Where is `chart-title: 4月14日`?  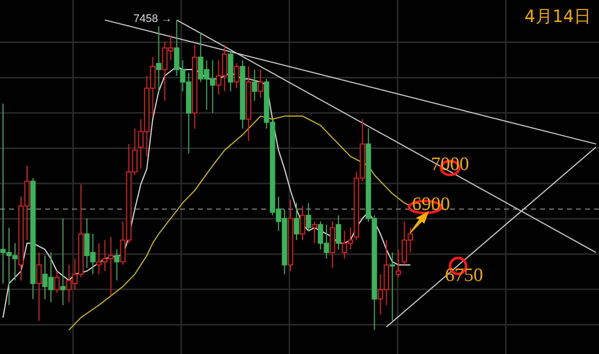 chart-title: 4月14日 is located at coordinates (557, 17).